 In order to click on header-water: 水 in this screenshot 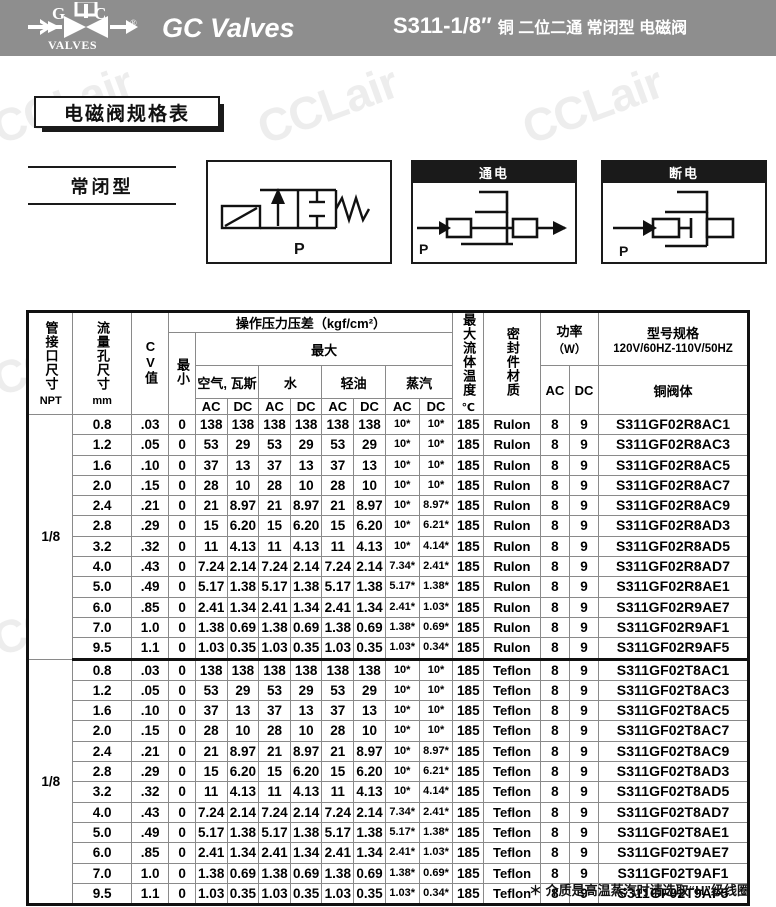, I will do `click(290, 382)`.